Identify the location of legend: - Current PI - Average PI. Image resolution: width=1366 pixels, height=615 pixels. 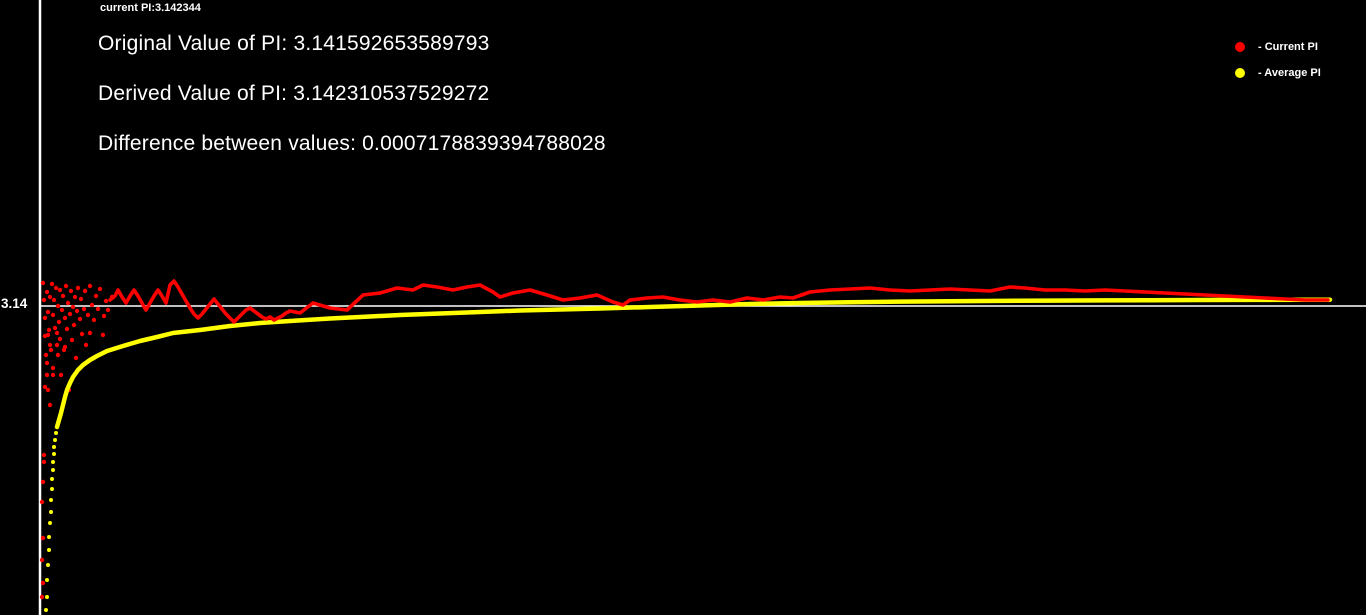
(1278, 67).